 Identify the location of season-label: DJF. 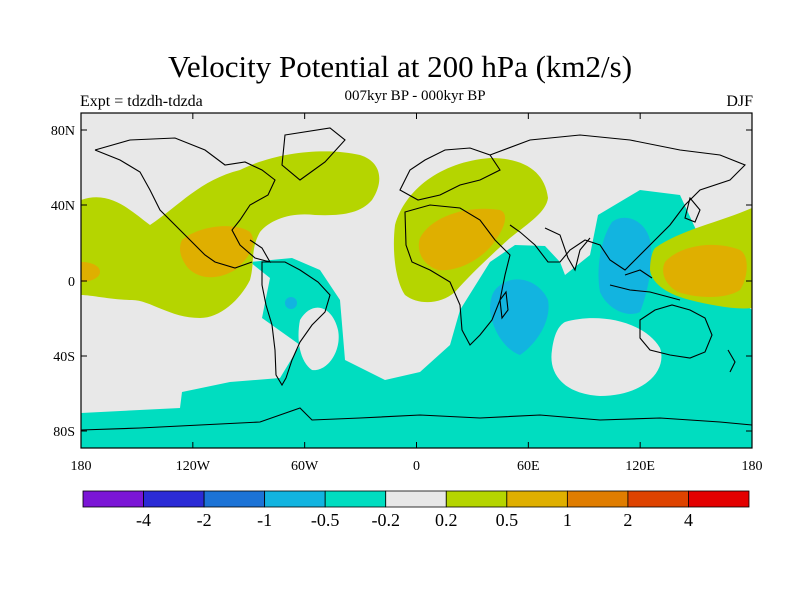
(739, 101).